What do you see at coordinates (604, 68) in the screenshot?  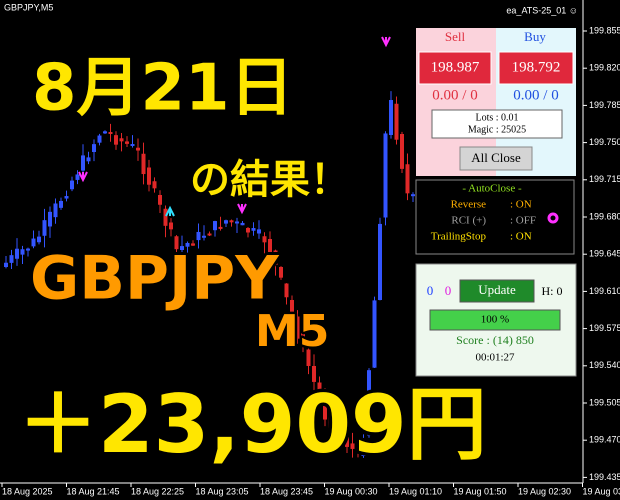 I see `price-label: 199.820` at bounding box center [604, 68].